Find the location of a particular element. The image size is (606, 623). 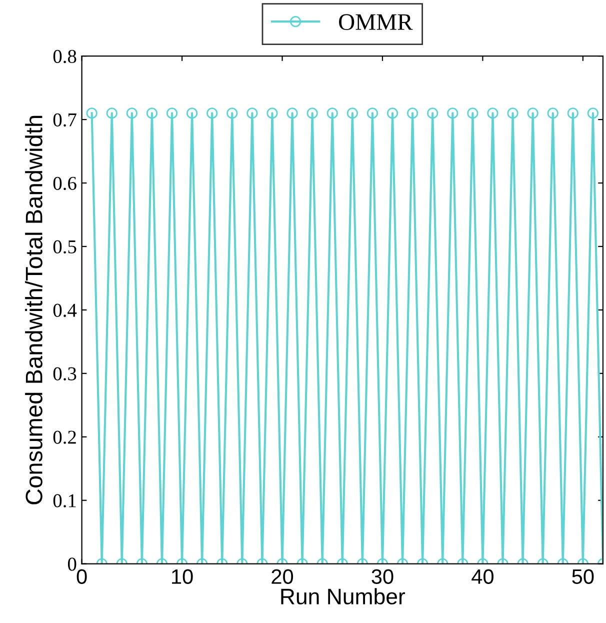

y-tick-label: 0.1 is located at coordinates (64, 501).